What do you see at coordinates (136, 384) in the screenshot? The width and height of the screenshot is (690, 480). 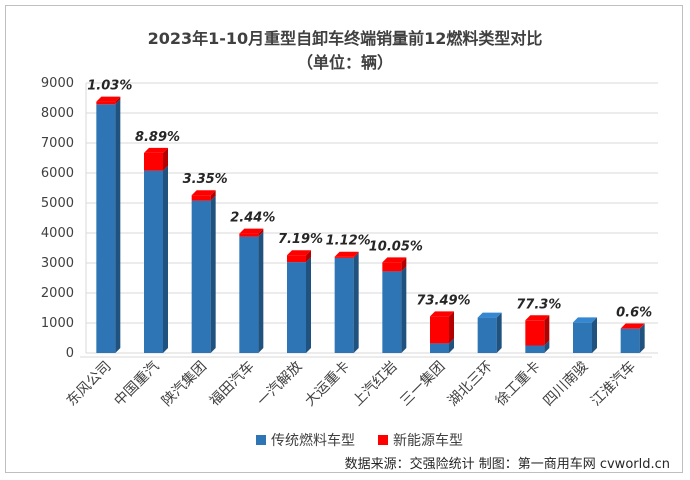 I see `x-tick-label: 中国重汽` at bounding box center [136, 384].